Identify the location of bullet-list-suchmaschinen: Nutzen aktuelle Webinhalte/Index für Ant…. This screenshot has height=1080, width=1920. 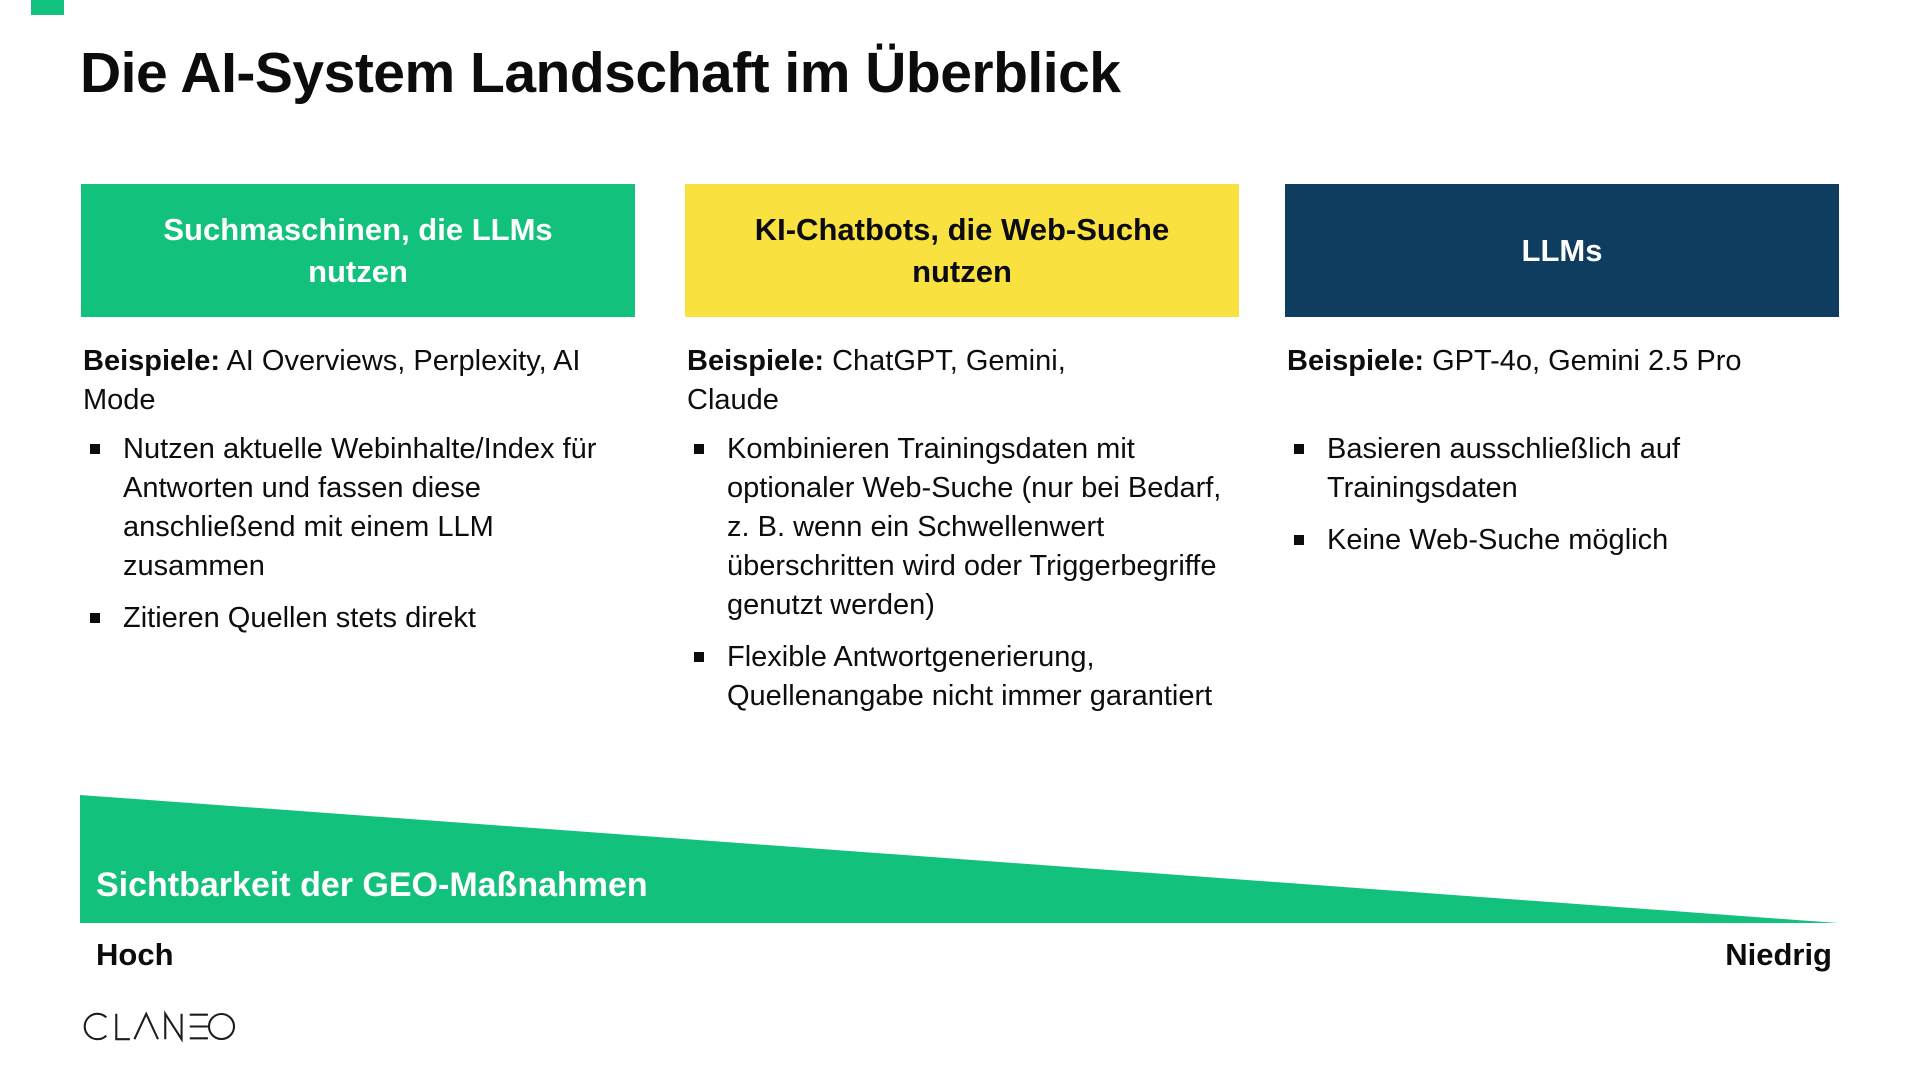
(358, 534).